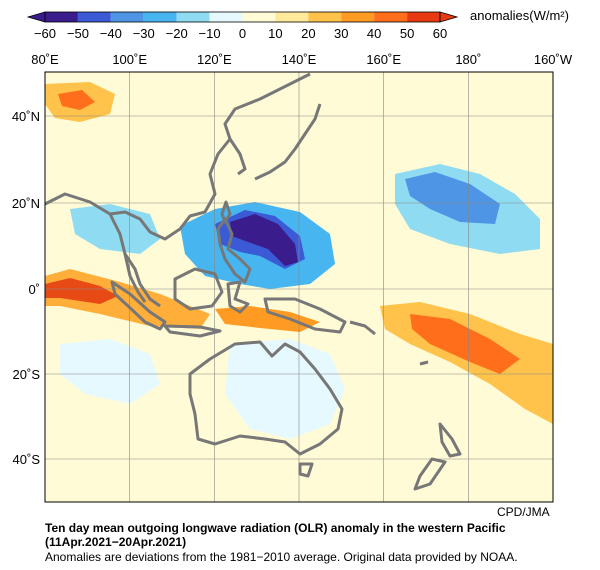 The height and width of the screenshot is (570, 600). What do you see at coordinates (177, 33) in the screenshot?
I see `colorbar-tick-4: −20` at bounding box center [177, 33].